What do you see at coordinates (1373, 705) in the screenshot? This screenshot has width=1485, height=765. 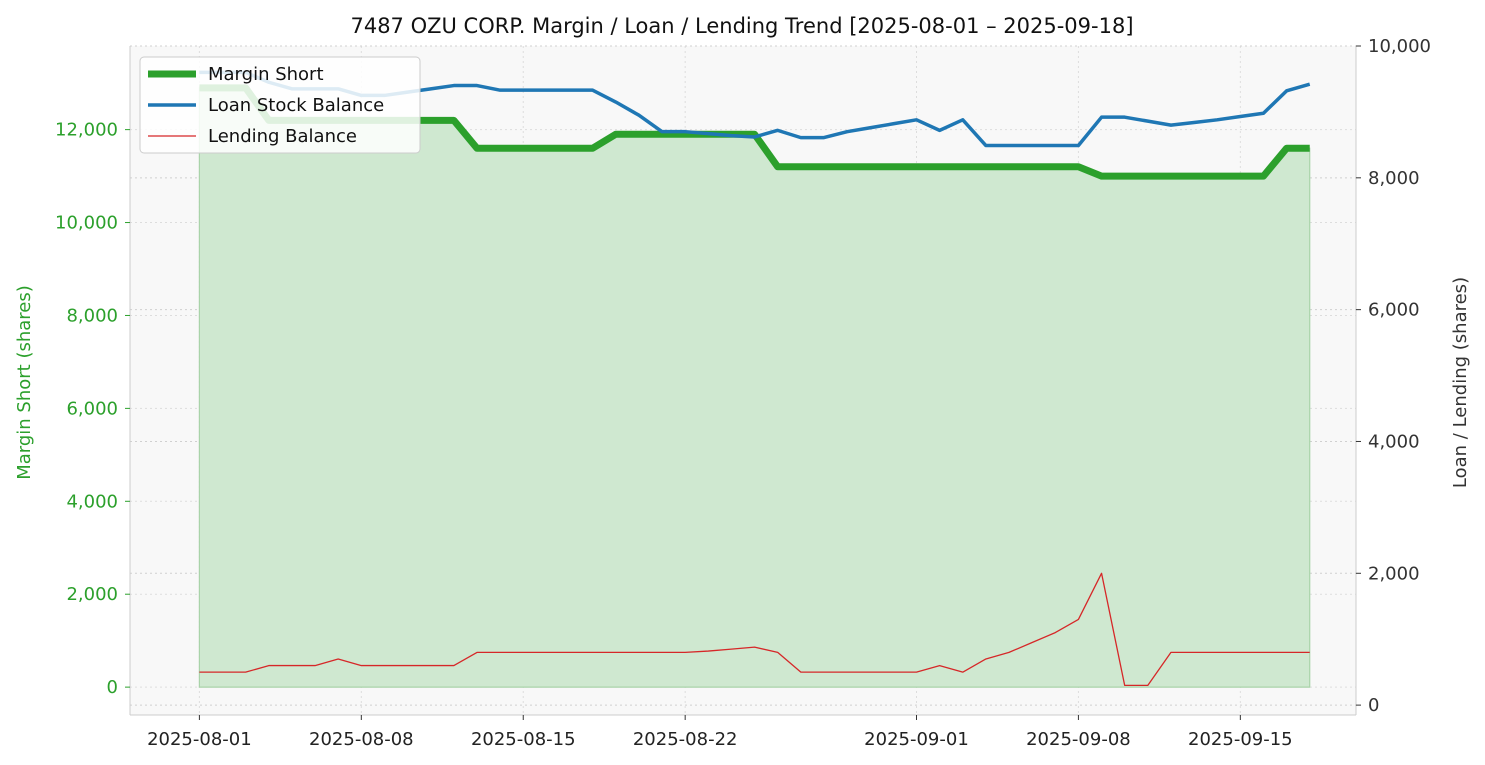 I see `y-right-tick-label: 0` at bounding box center [1373, 705].